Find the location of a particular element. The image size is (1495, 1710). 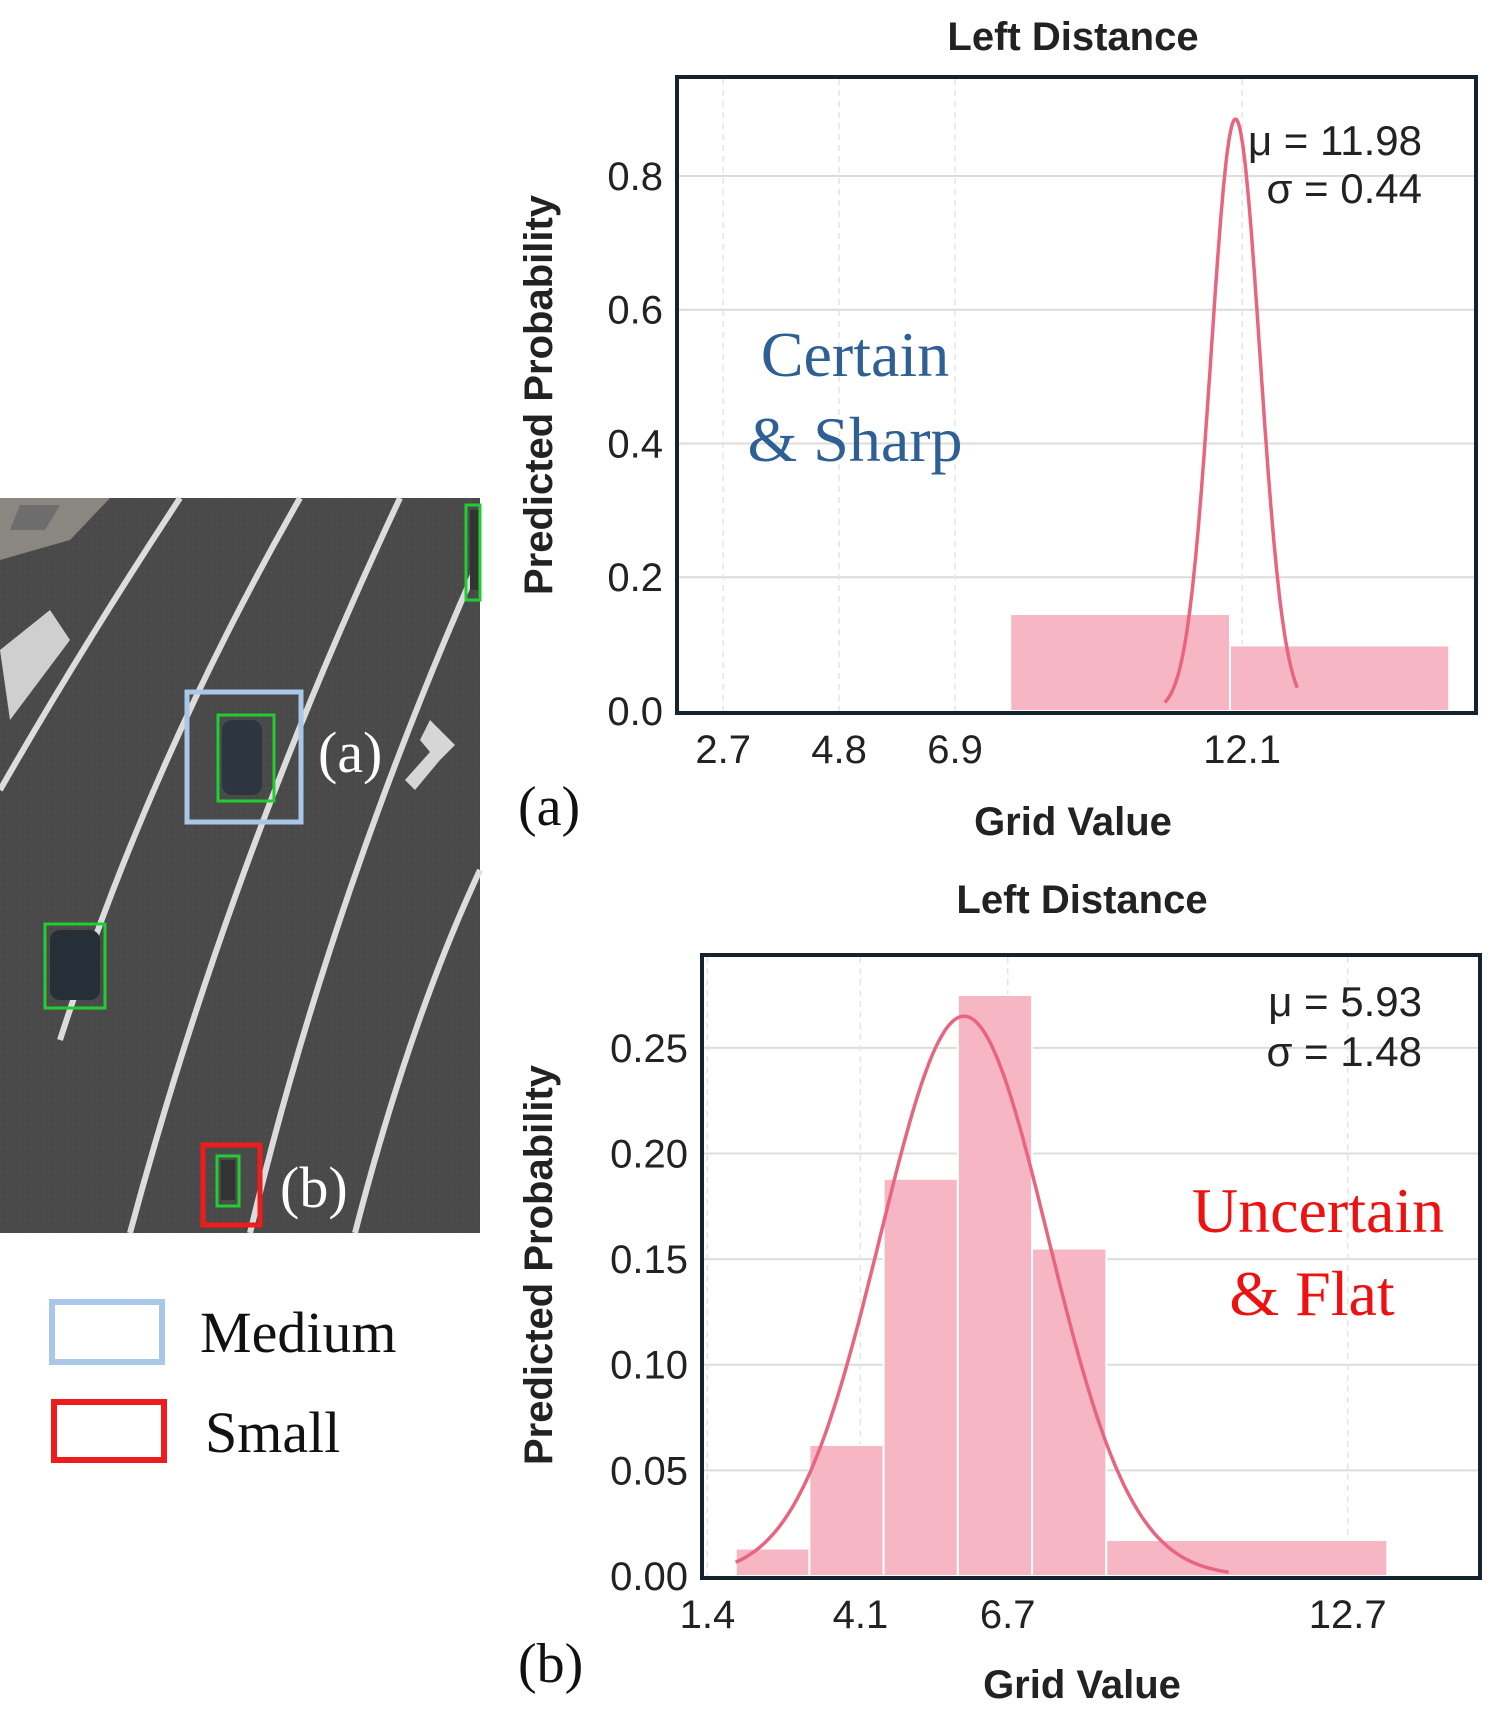

chart-a-panel-label: (a) is located at coordinates (549, 807).